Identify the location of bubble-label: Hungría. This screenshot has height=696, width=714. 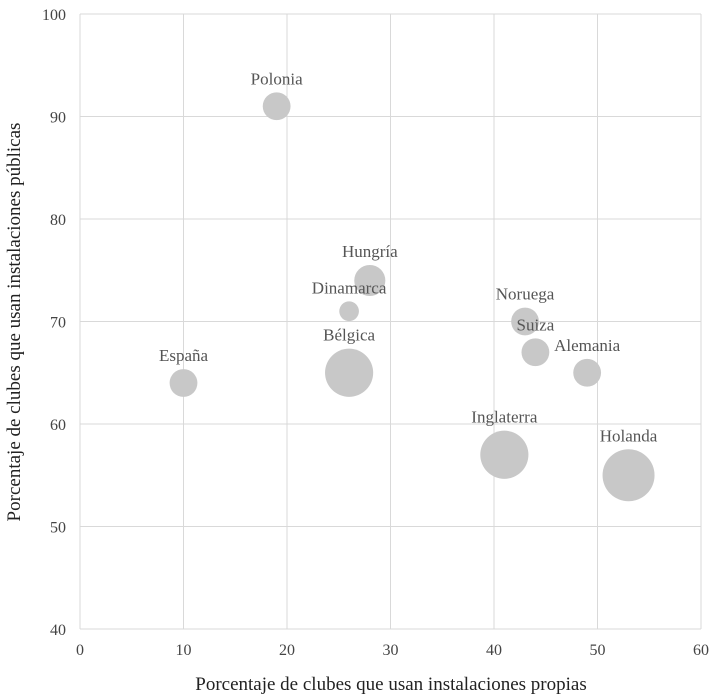
(370, 251).